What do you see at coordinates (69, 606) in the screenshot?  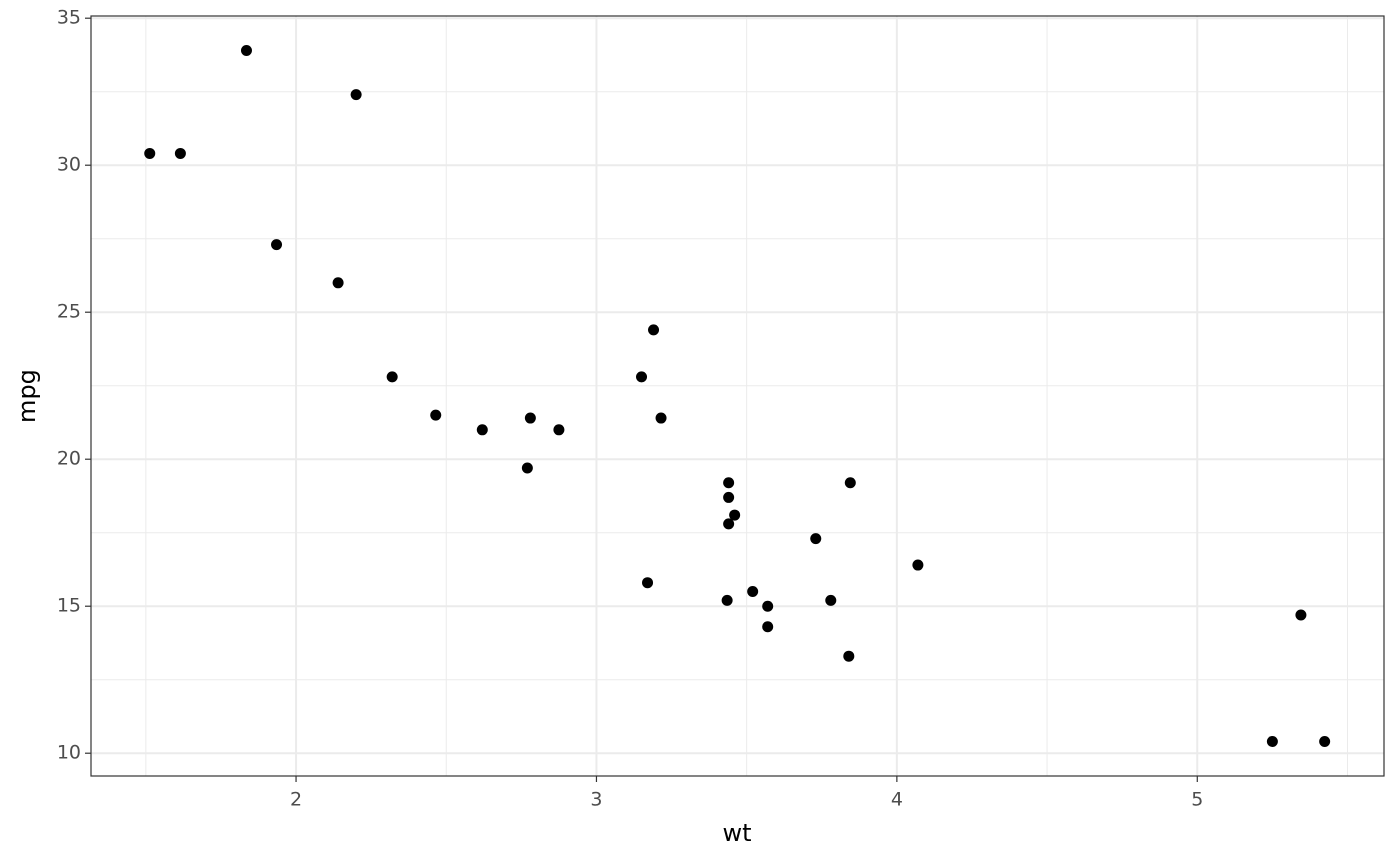 I see `y-tick-label: 15` at bounding box center [69, 606].